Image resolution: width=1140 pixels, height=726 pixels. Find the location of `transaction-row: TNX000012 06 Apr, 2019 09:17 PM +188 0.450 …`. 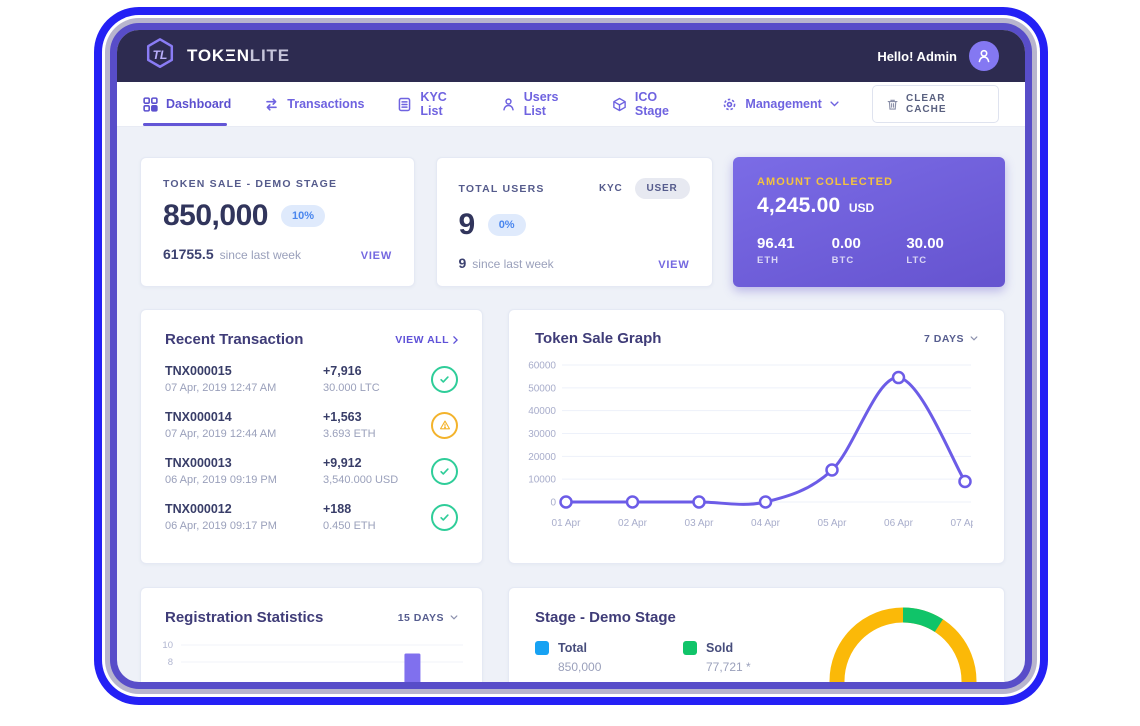

transaction-row: TNX000012 06 Apr, 2019 09:17 PM +188 0.450 … is located at coordinates (311, 517).